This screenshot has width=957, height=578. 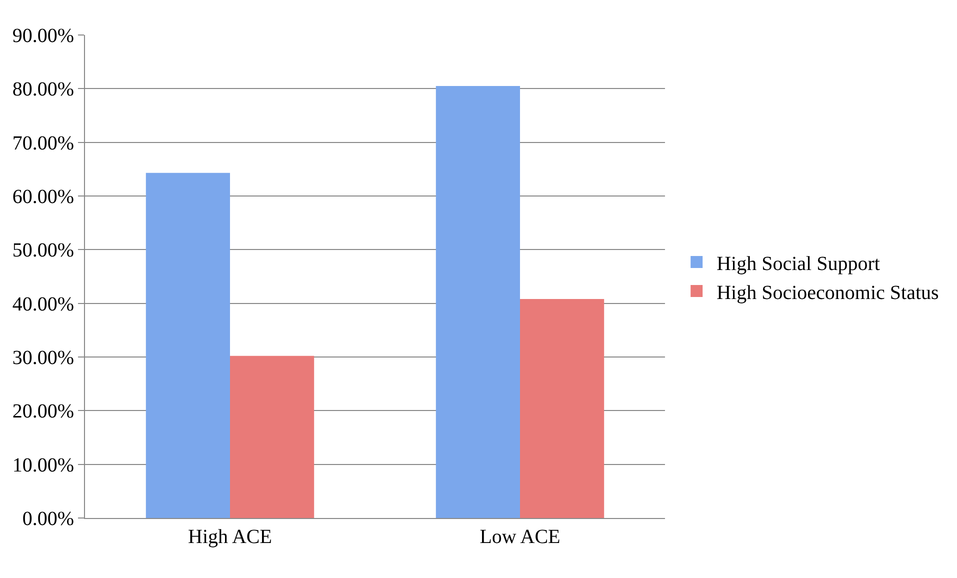 I want to click on y-tick-label: 90.00%, so click(x=43, y=36).